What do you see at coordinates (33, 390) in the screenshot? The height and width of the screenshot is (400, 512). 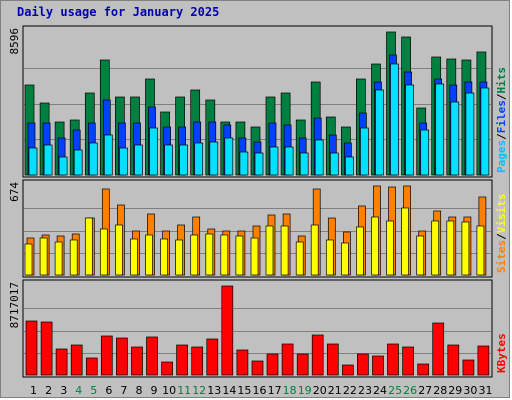 I see `x-tick-label-day-1: 1` at bounding box center [33, 390].